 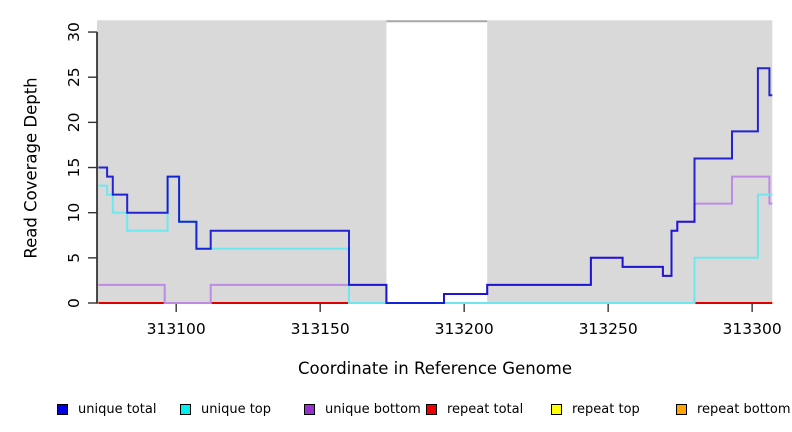 What do you see at coordinates (74, 303) in the screenshot?
I see `y-tick-label: 0` at bounding box center [74, 303].